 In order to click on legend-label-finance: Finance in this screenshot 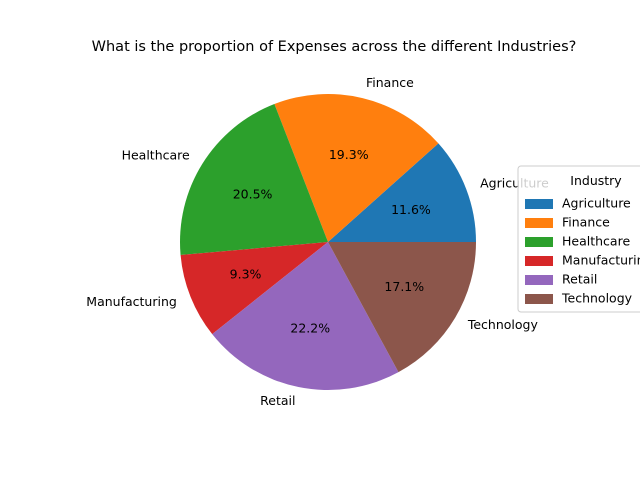, I will do `click(586, 222)`.